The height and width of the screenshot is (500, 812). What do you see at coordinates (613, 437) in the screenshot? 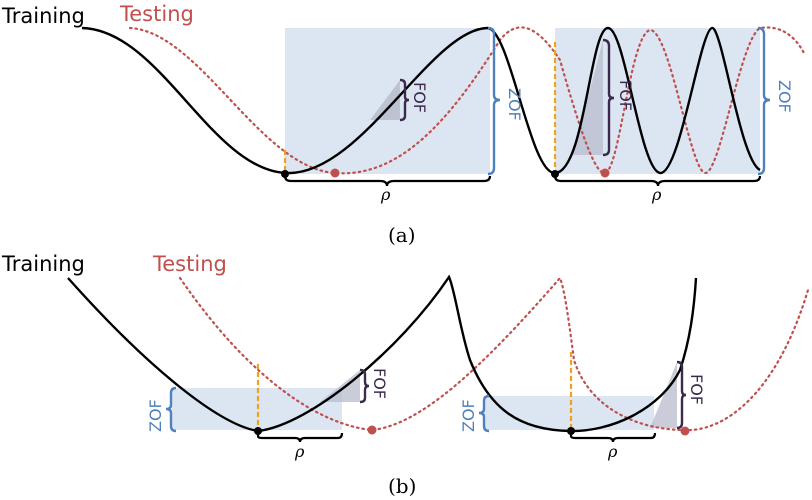
I see `rho-bracket-b-right` at bounding box center [613, 437].